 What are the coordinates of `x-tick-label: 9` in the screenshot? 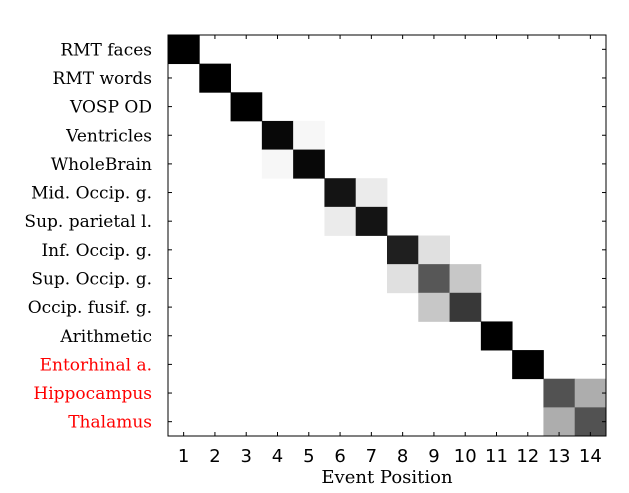 It's located at (433, 456).